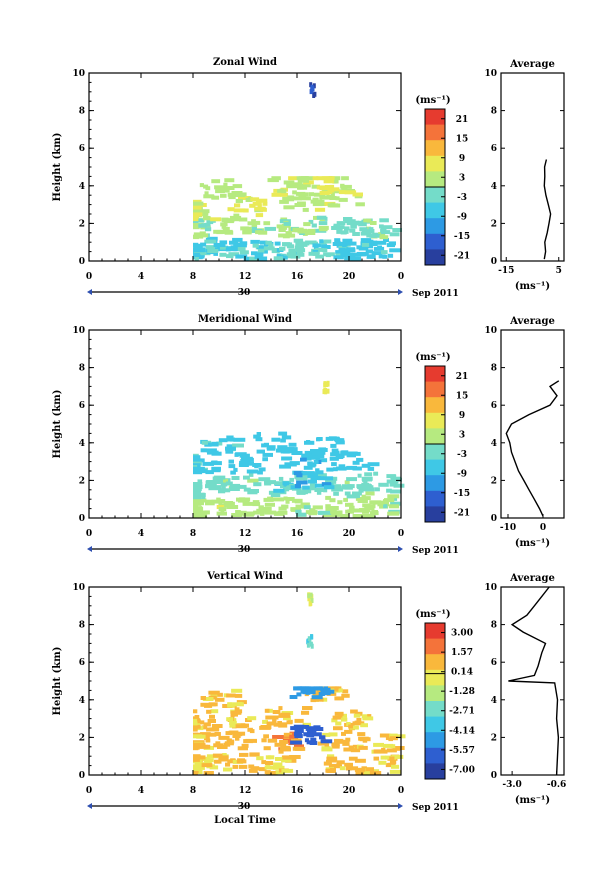  What do you see at coordinates (490, 588) in the screenshot?
I see `average-y-tick-label: 10` at bounding box center [490, 588].